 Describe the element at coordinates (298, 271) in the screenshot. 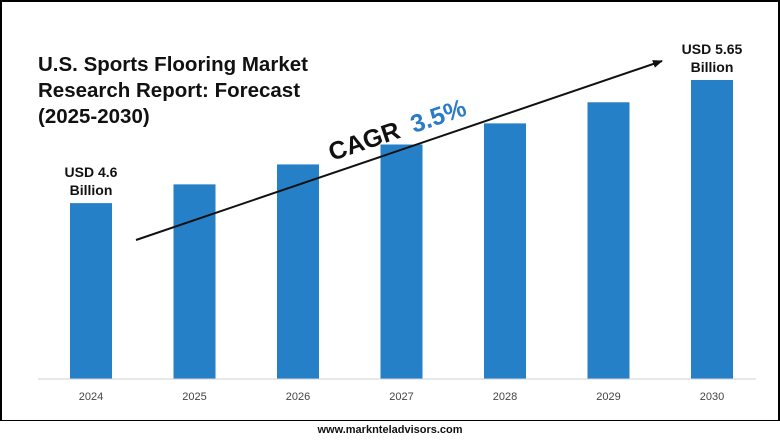

I see `bar-2026` at that location.